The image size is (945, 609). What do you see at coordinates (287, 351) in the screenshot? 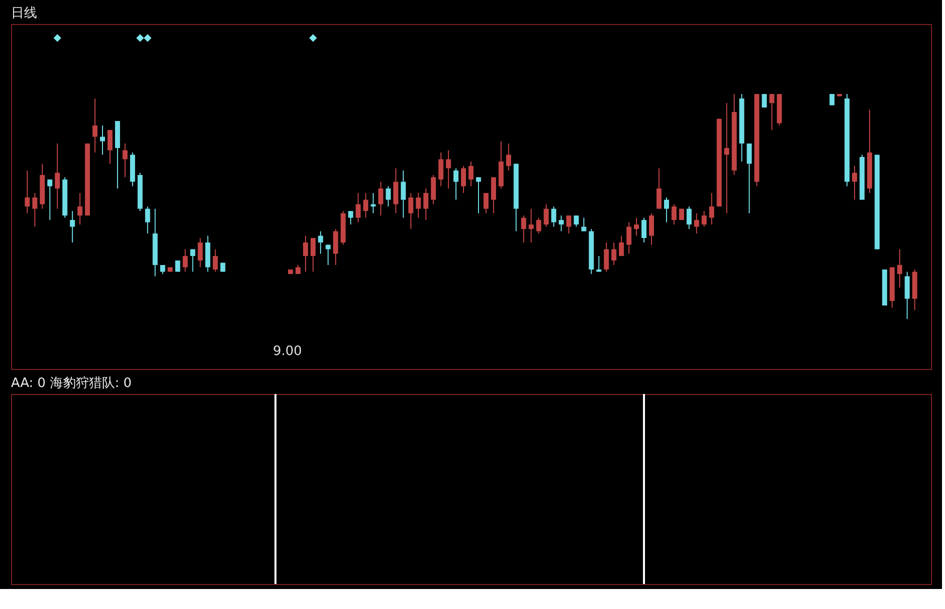
I see `text: 9.00` at bounding box center [287, 351].